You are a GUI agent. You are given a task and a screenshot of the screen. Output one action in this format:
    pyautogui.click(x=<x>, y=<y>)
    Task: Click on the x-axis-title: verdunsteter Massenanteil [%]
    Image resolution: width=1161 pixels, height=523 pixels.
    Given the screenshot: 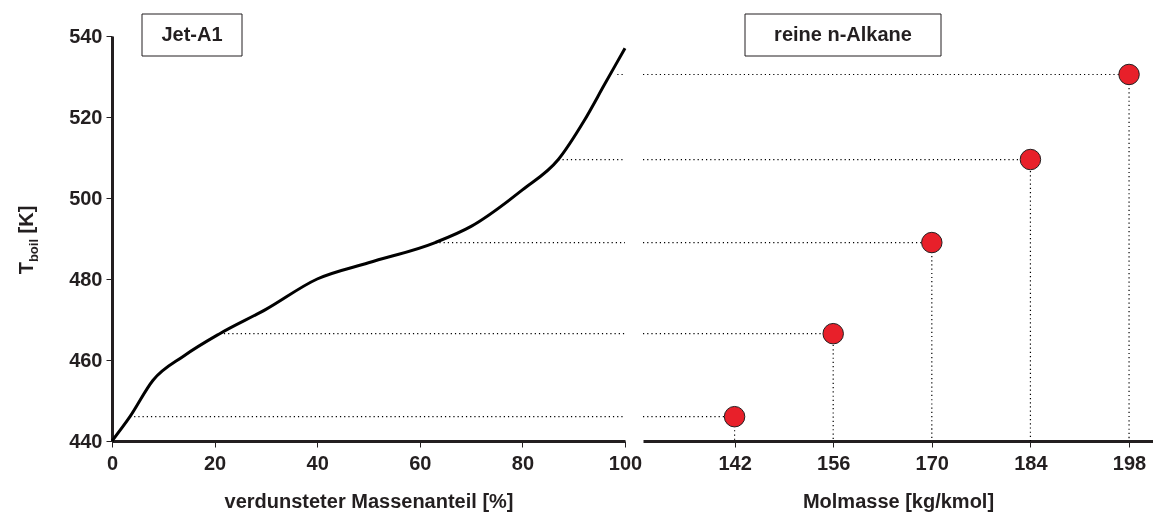 What is the action you would take?
    pyautogui.click(x=369, y=500)
    